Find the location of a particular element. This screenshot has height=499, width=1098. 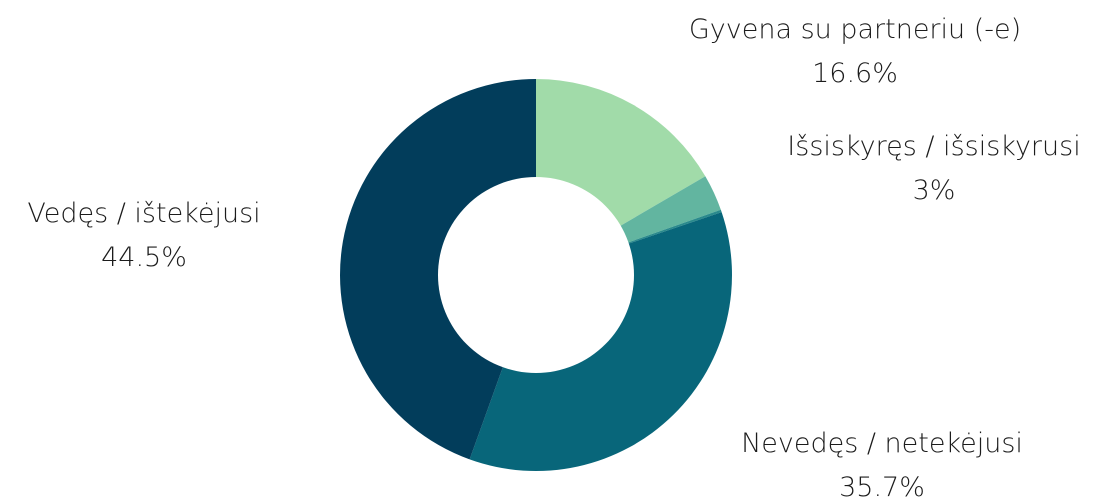

slice-label-issiskyres-name: Išsiskyręs / išsiskyrusi is located at coordinates (933, 146).